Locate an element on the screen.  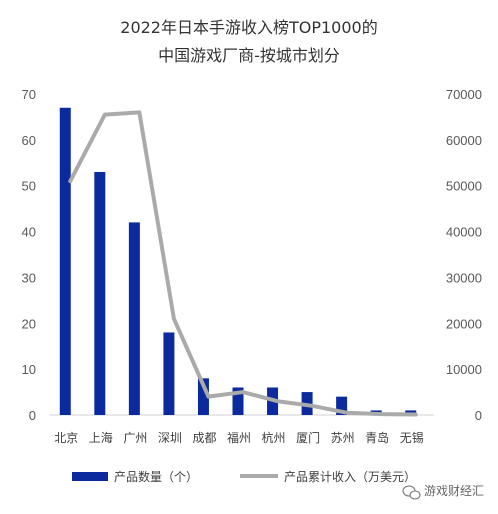
category-label: 北京 is located at coordinates (66, 438).